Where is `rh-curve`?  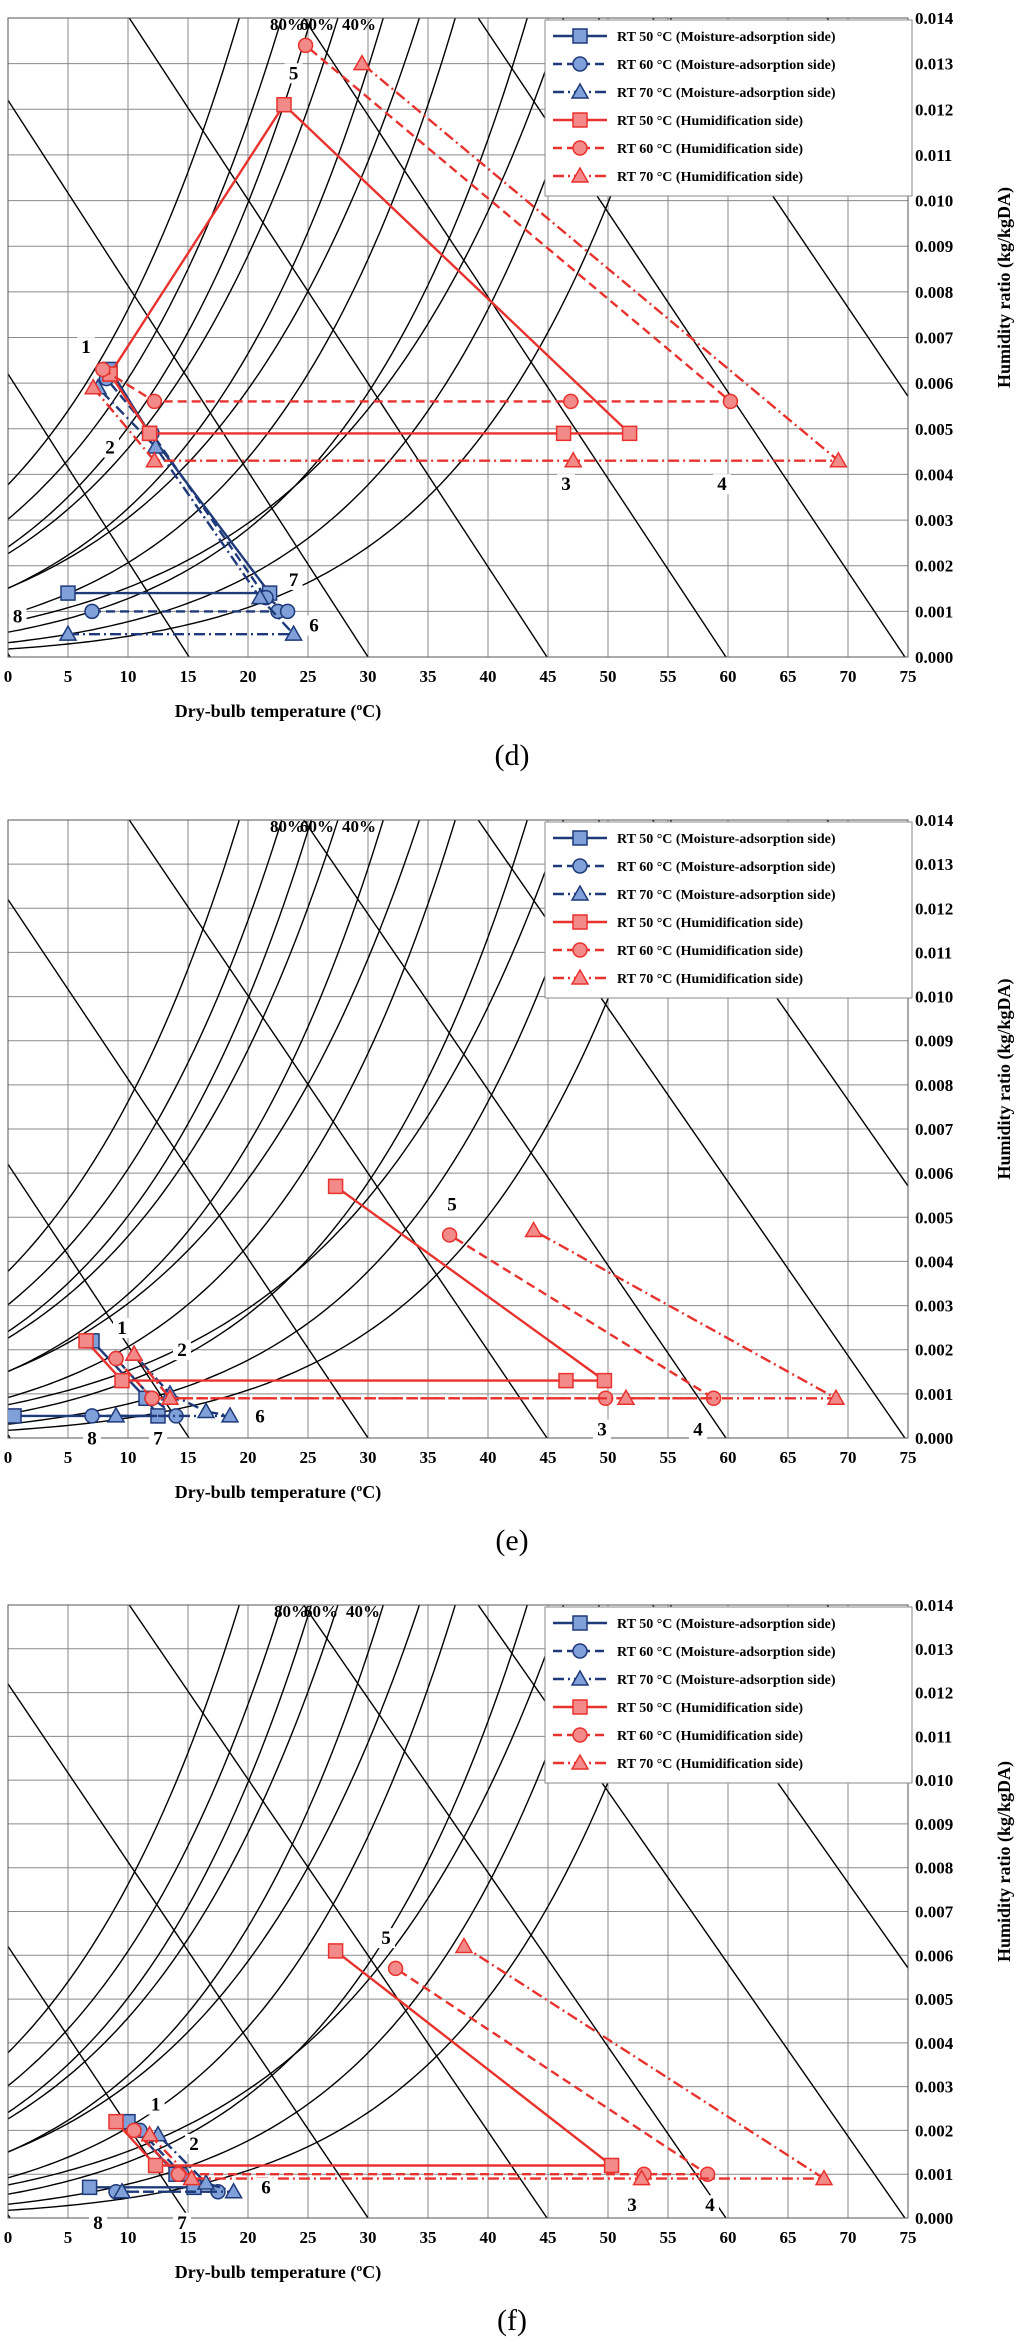
rh-curve is located at coordinates (286, 1895).